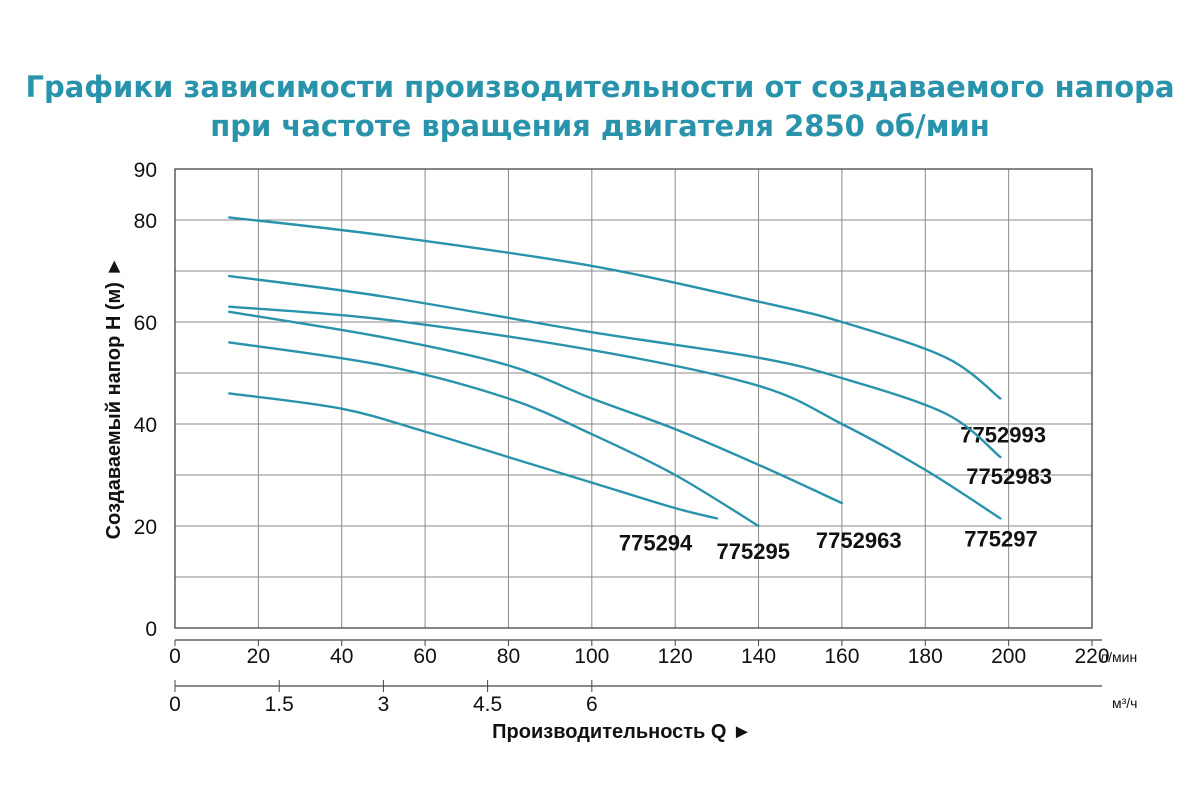  Describe the element at coordinates (424, 656) in the screenshot. I see `x-tick-label: 60` at that location.